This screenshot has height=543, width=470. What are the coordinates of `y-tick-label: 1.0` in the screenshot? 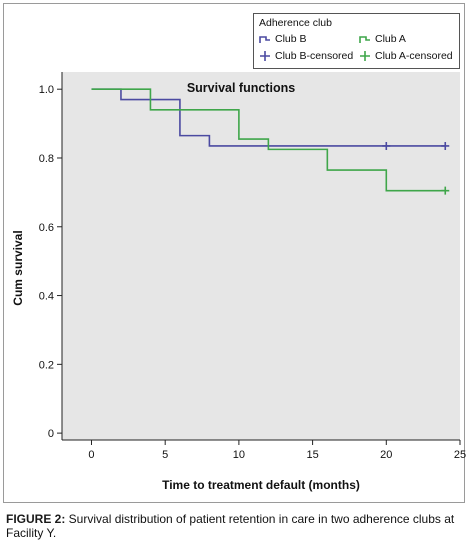 It's located at (46, 90).